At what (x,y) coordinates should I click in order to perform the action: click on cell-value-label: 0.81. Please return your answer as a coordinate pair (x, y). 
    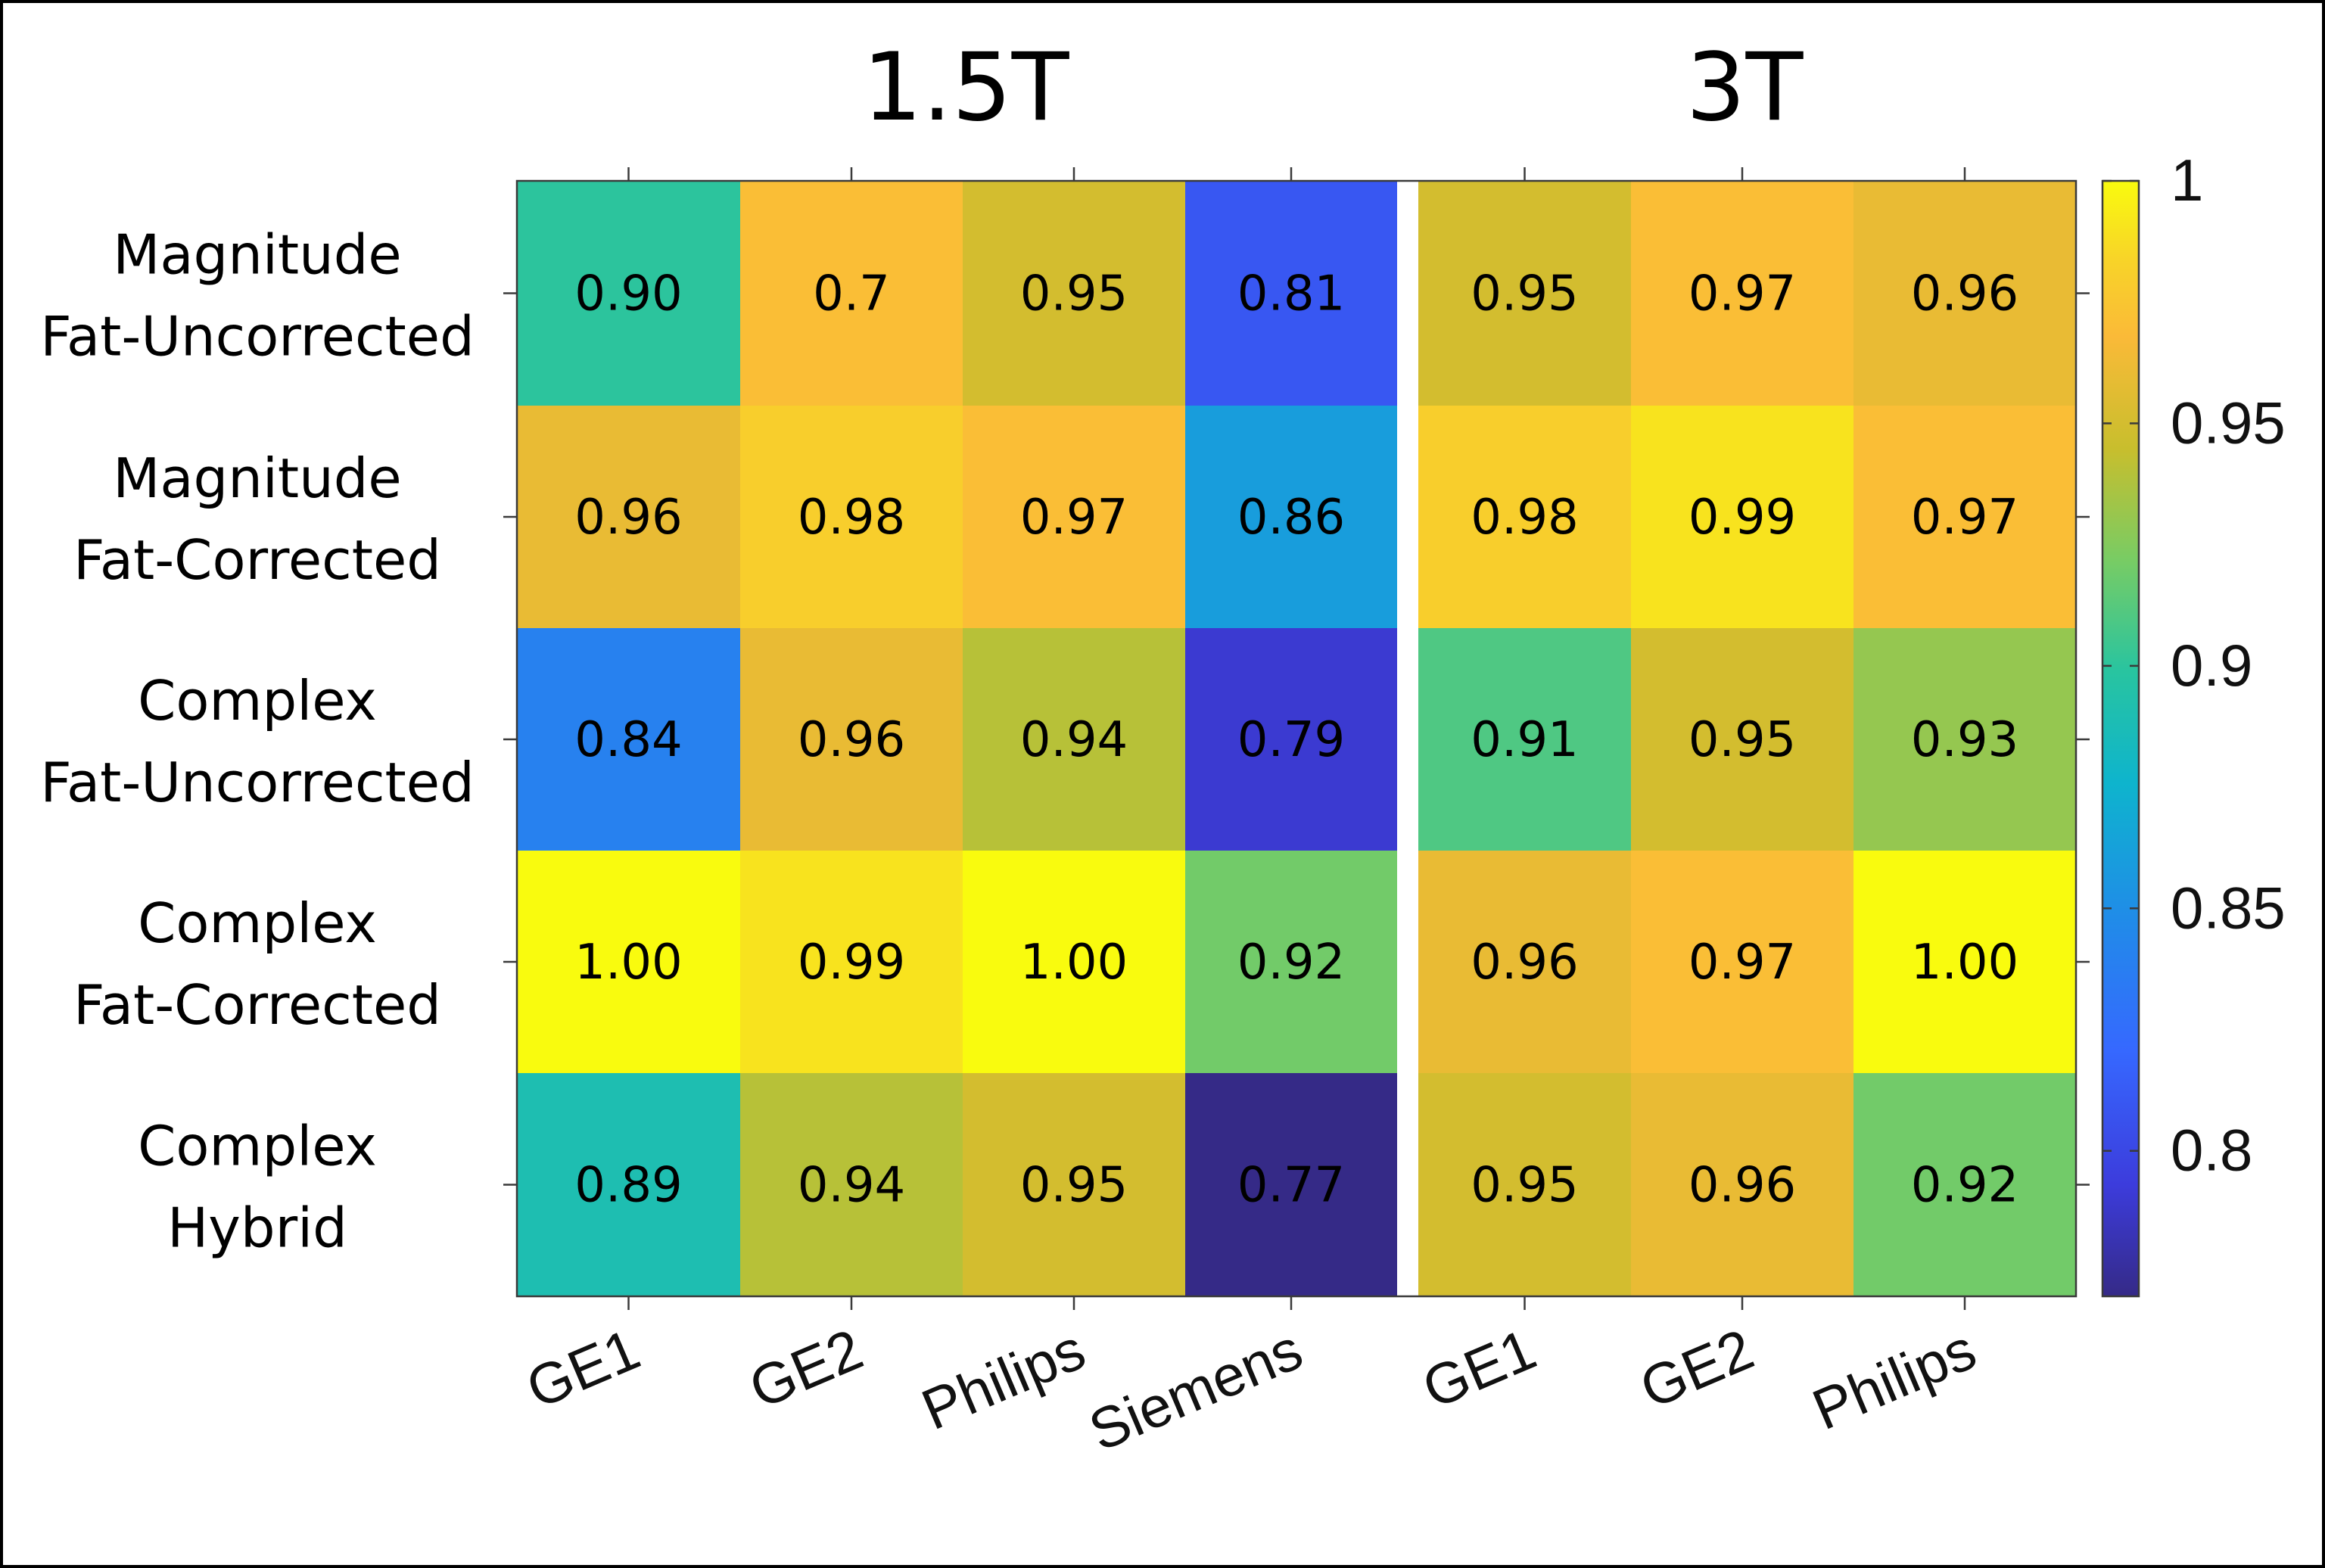
    Looking at the image, I should click on (1291, 294).